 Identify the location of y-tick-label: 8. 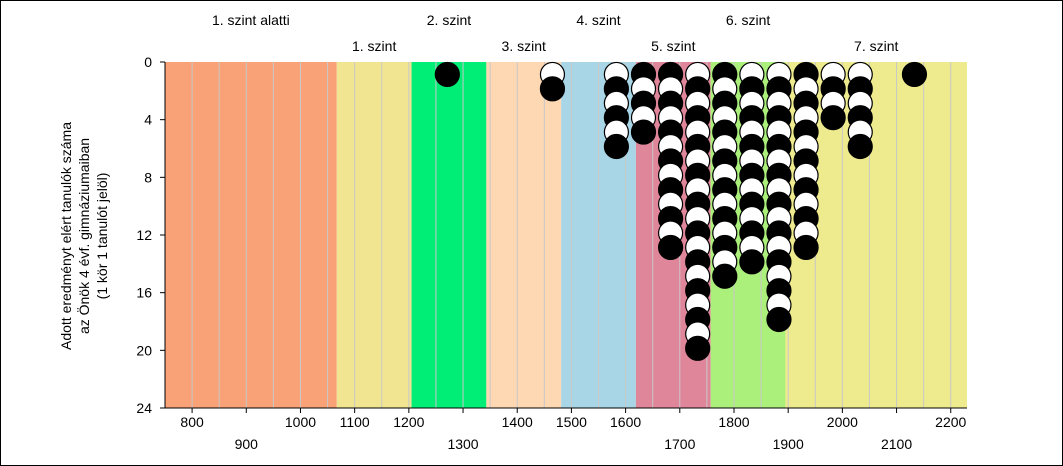
(148, 177).